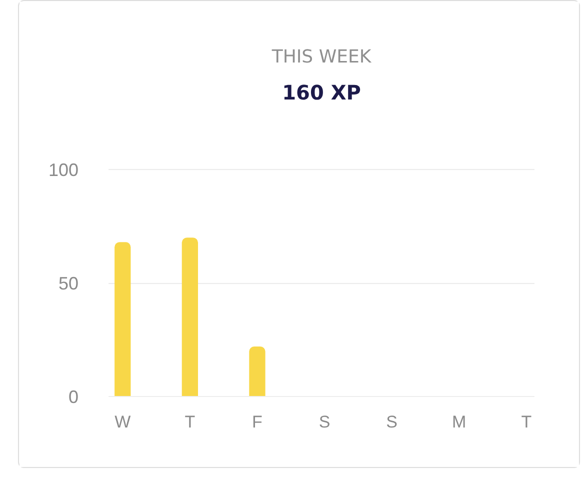 This screenshot has width=584, height=486. Describe the element at coordinates (321, 57) in the screenshot. I see `chart-title: THIS WEEK` at that location.